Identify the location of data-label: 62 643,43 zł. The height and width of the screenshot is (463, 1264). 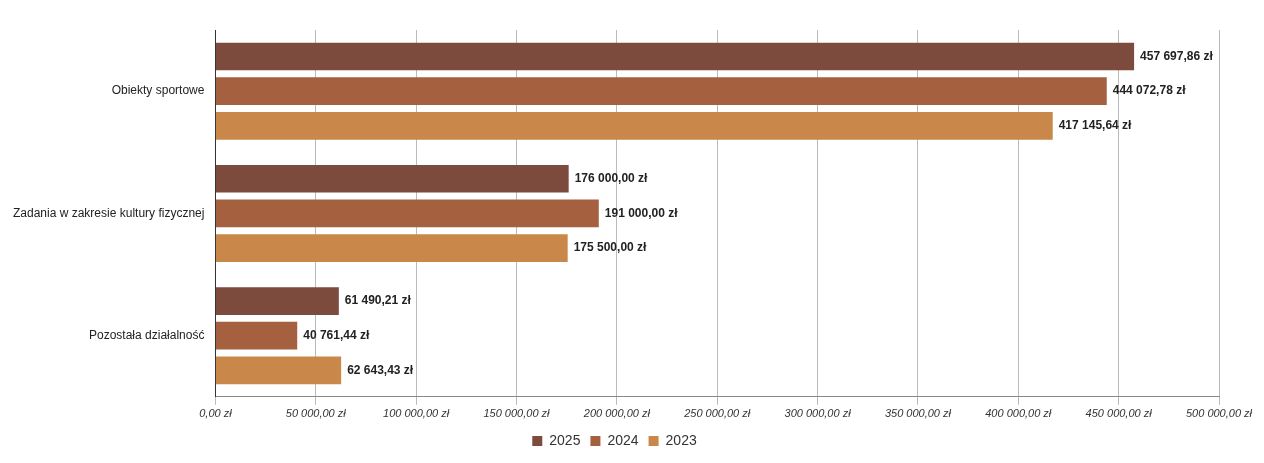
(380, 369).